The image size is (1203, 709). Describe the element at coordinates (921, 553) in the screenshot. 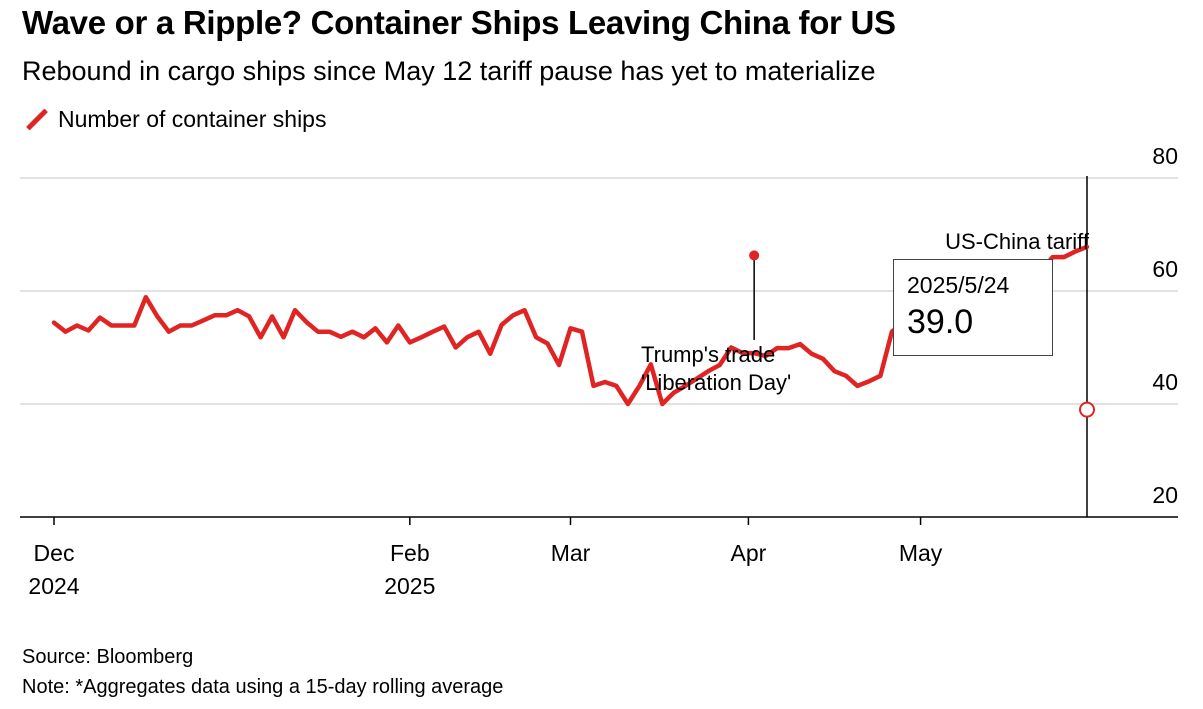

I see `x-tick-label-4: May` at that location.